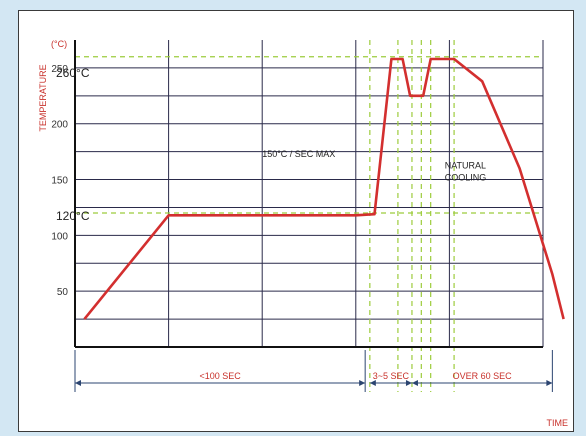 This screenshot has width=586, height=436. What do you see at coordinates (43, 97) in the screenshot?
I see `y-axis-label: TEMPERATURE` at bounding box center [43, 97].